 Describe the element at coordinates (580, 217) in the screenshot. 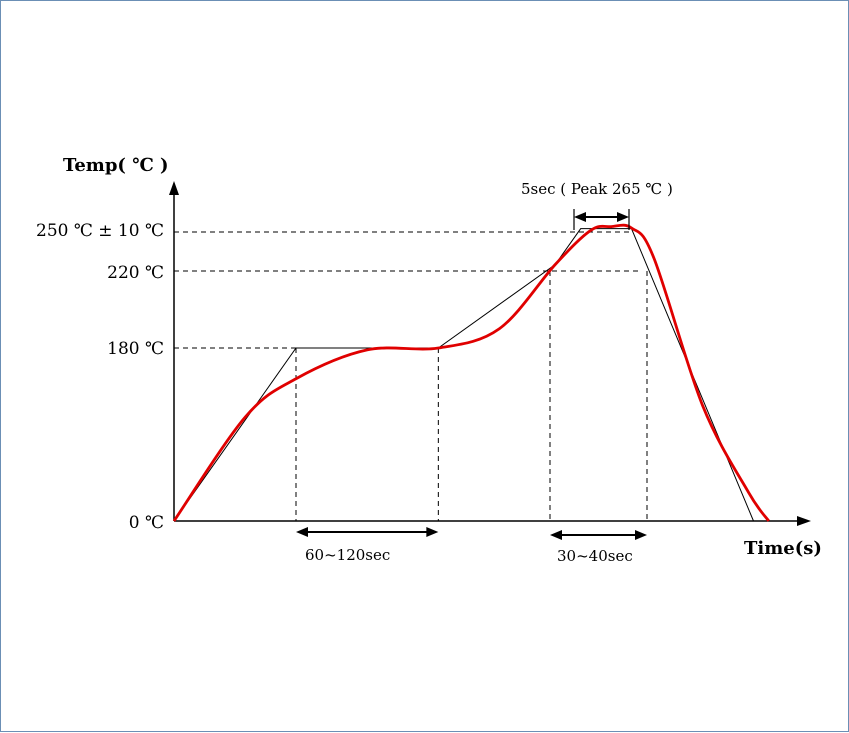

I see `peak-arrow-head-left` at that location.